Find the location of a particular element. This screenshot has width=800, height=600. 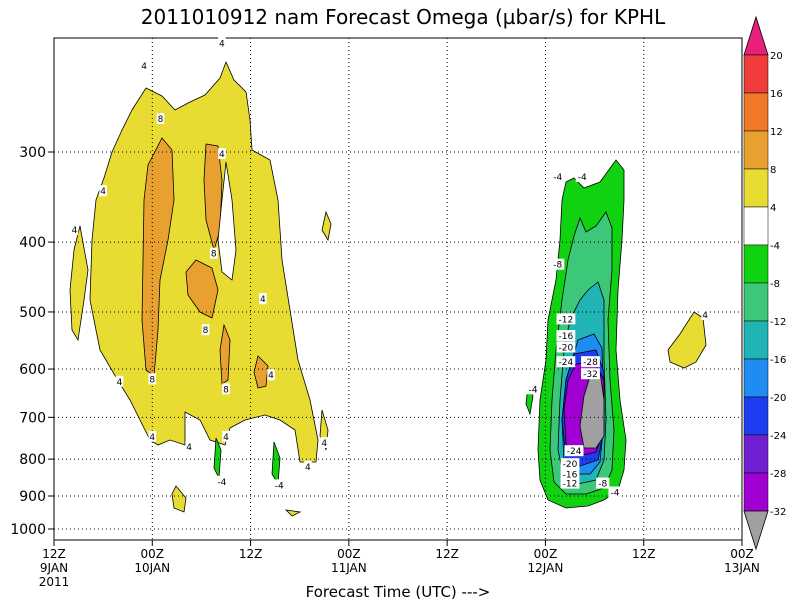

colorbar-label: 8 is located at coordinates (773, 170).